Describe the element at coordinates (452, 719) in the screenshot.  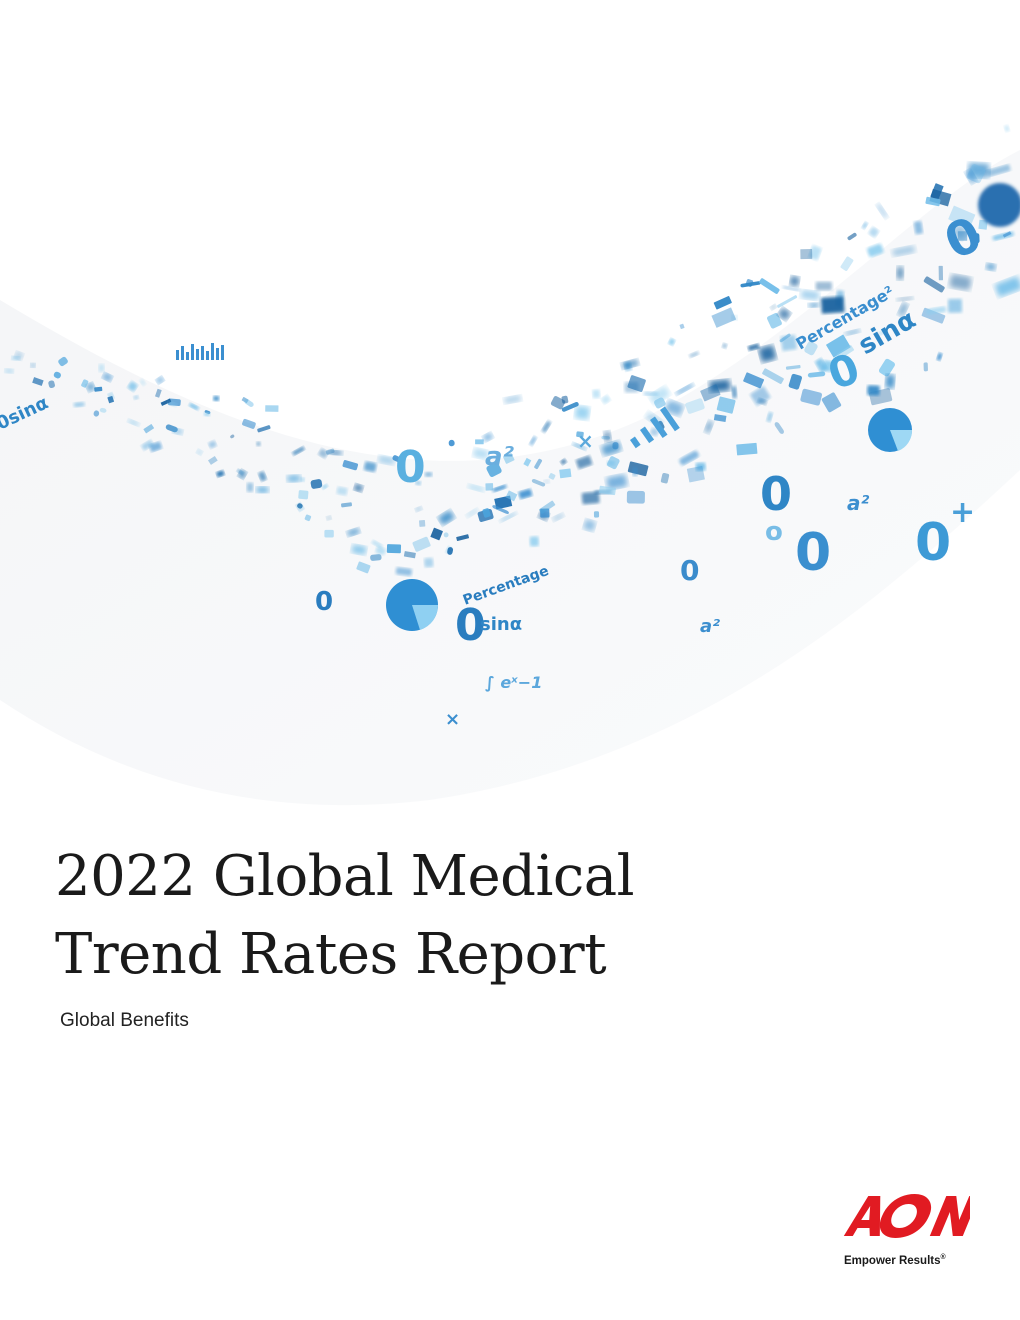
I see `times-glyph: ×` at that location.